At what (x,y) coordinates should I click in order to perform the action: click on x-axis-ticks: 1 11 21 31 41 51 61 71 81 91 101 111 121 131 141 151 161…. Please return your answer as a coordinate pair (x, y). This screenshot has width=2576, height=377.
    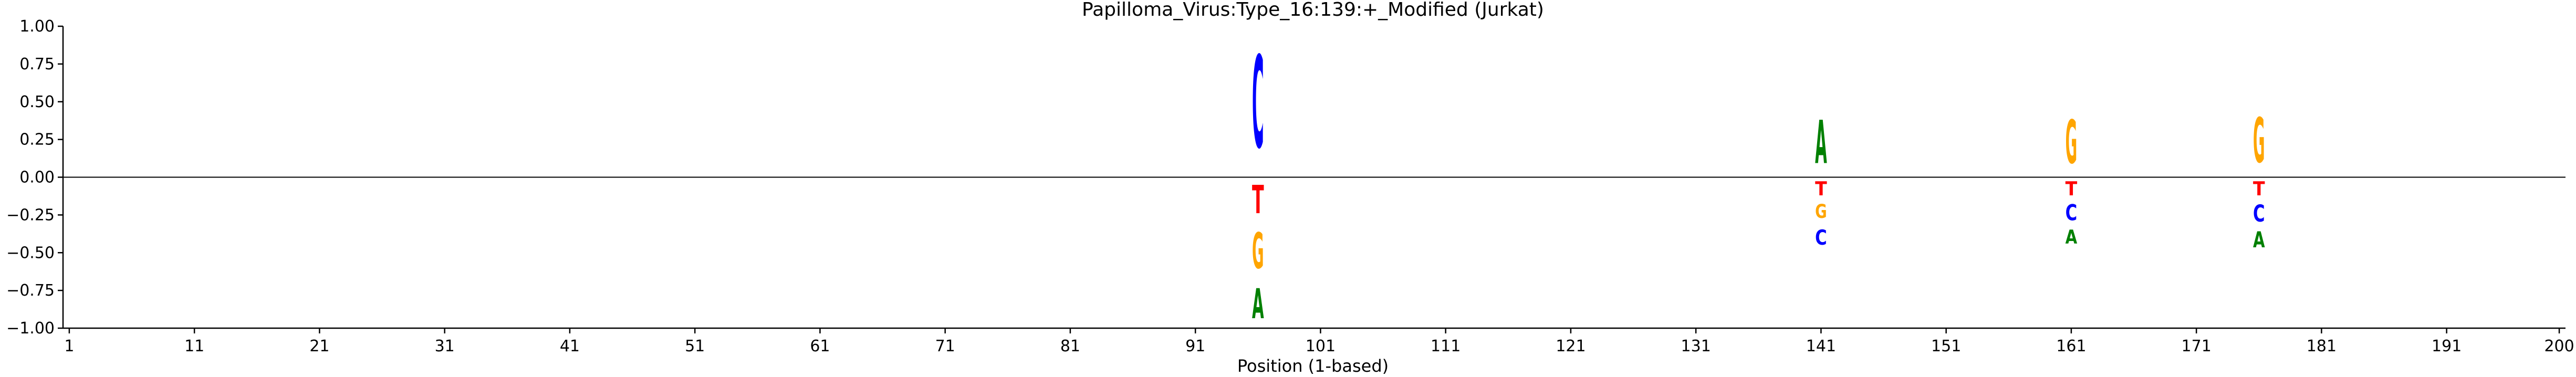
    Looking at the image, I should click on (1319, 341).